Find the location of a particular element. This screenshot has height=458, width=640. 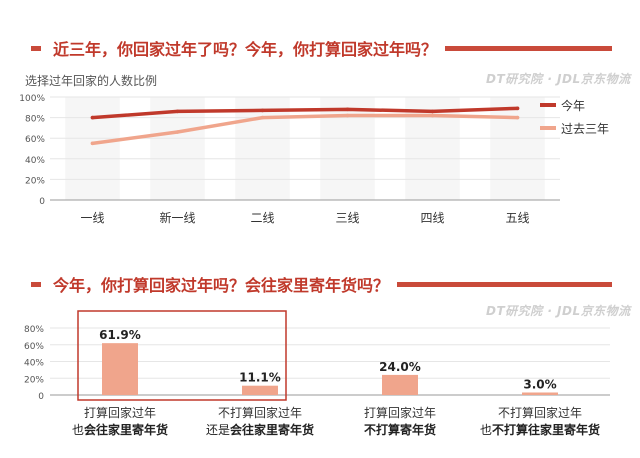

x-tick-bold: 不打算往家里寄年货 is located at coordinates (546, 429).